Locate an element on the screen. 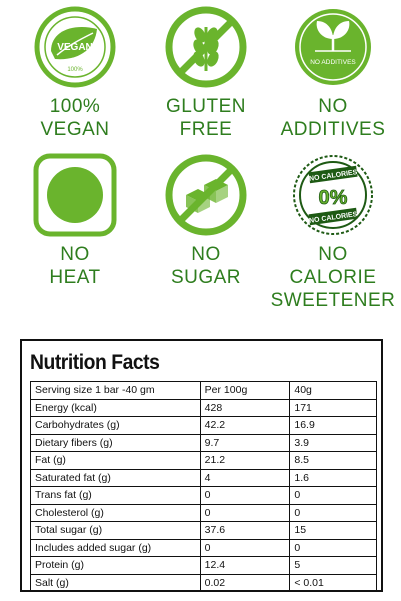 This screenshot has height=601, width=401. nutrient-name: Salt (g) is located at coordinates (115, 582).